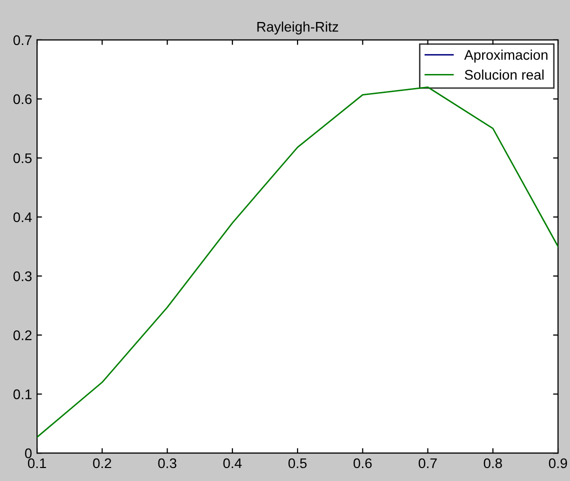 Image resolution: width=570 pixels, height=481 pixels. What do you see at coordinates (297, 28) in the screenshot?
I see `chart-title: Rayleigh-Ritz` at bounding box center [297, 28].